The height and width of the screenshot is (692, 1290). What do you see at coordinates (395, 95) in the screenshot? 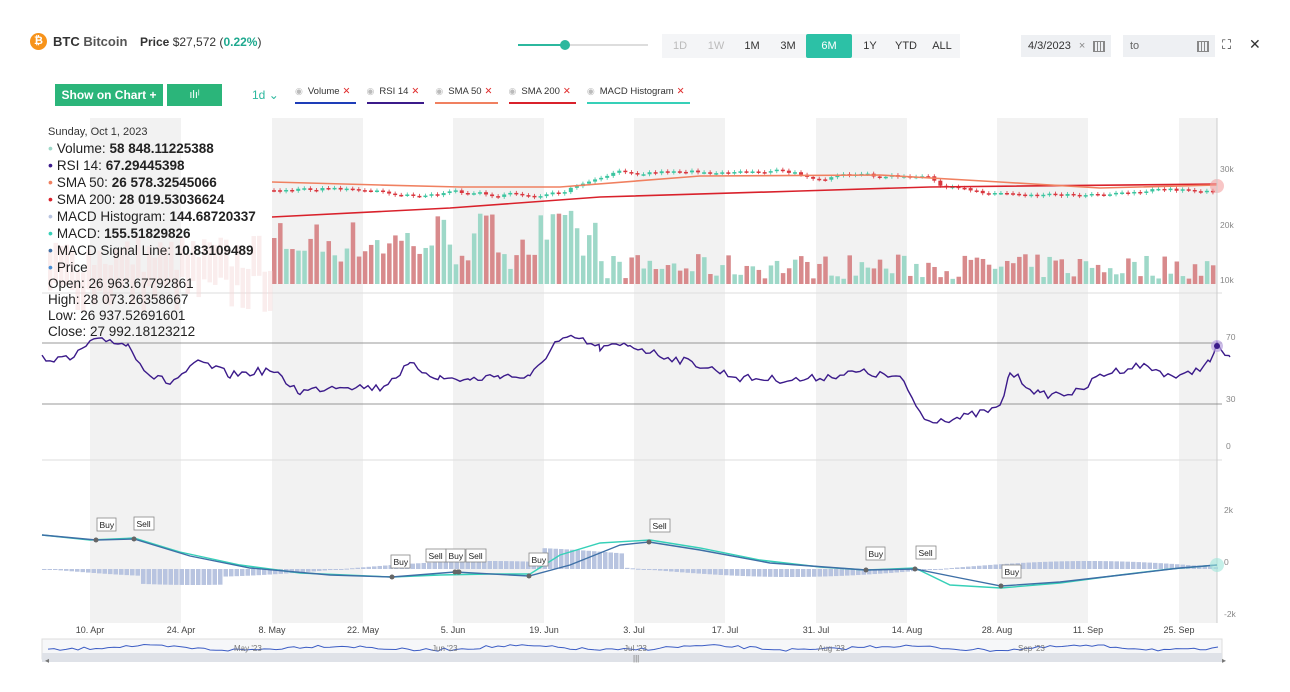
I see `indicator-tag: ◉ RSI 14 ✕` at bounding box center [395, 95].